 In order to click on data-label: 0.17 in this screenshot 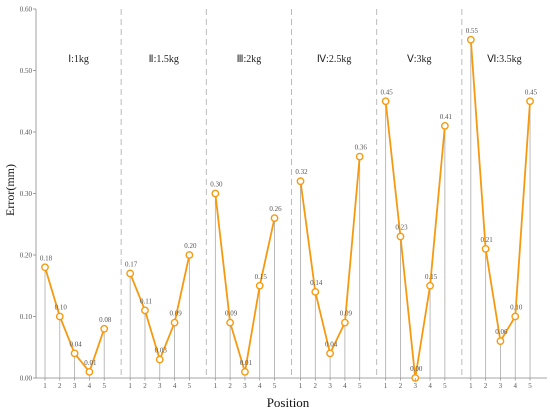, I will do `click(131, 264)`.